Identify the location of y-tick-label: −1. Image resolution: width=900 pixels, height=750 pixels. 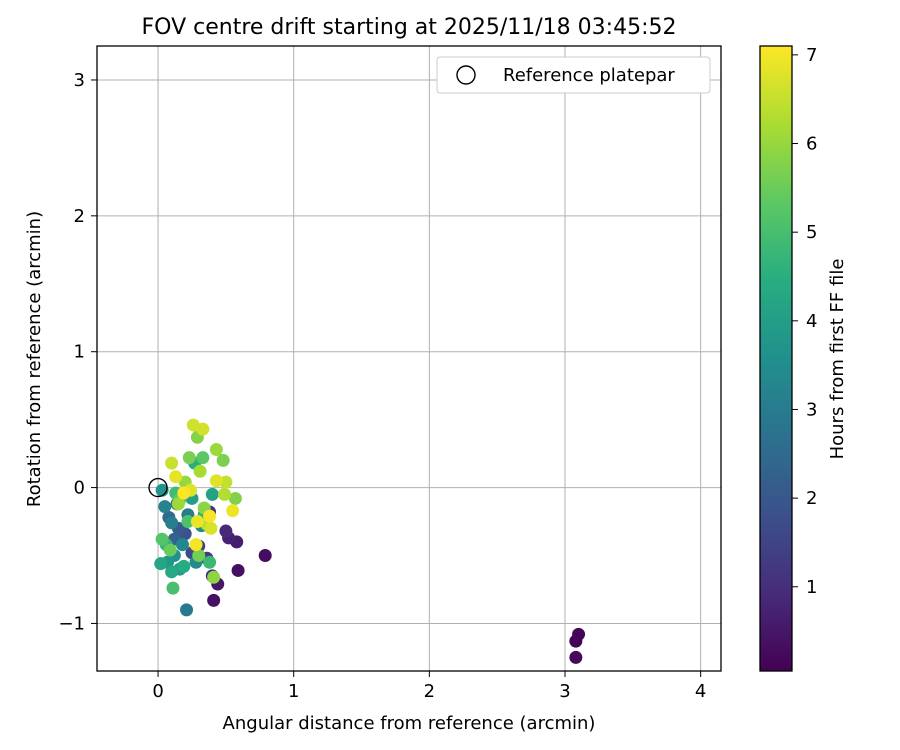
(71, 623).